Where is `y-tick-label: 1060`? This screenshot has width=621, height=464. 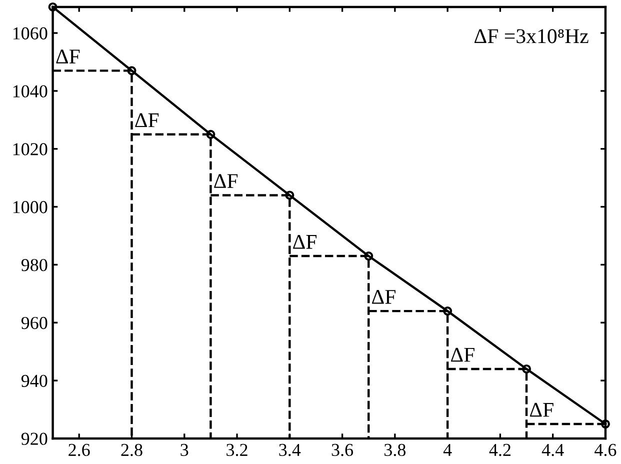 y-tick-label: 1060 is located at coordinates (30, 33).